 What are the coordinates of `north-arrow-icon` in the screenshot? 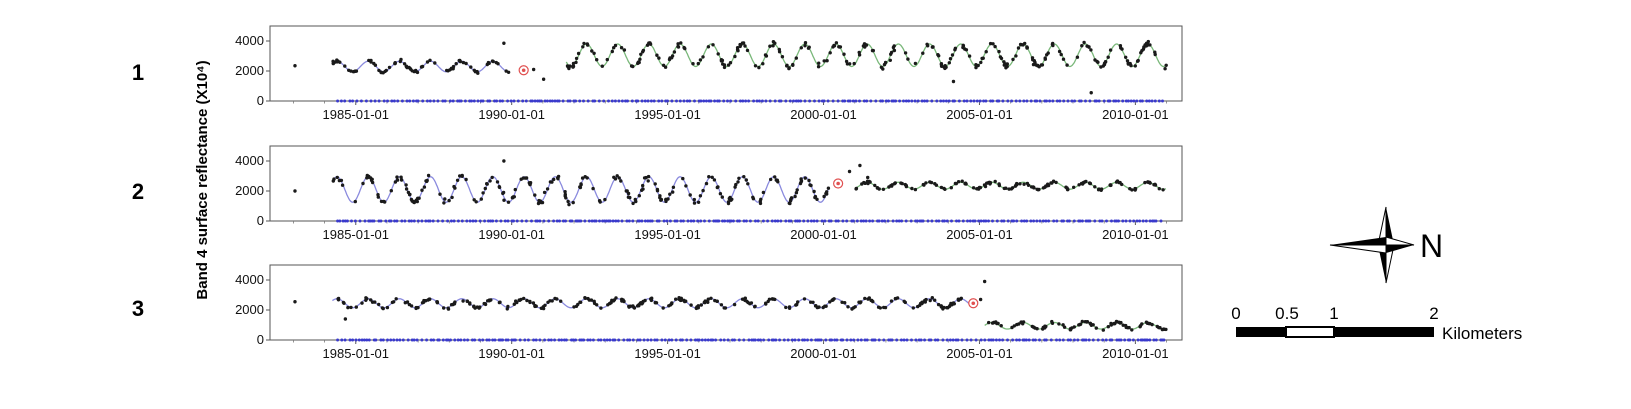 It's located at (1372, 245).